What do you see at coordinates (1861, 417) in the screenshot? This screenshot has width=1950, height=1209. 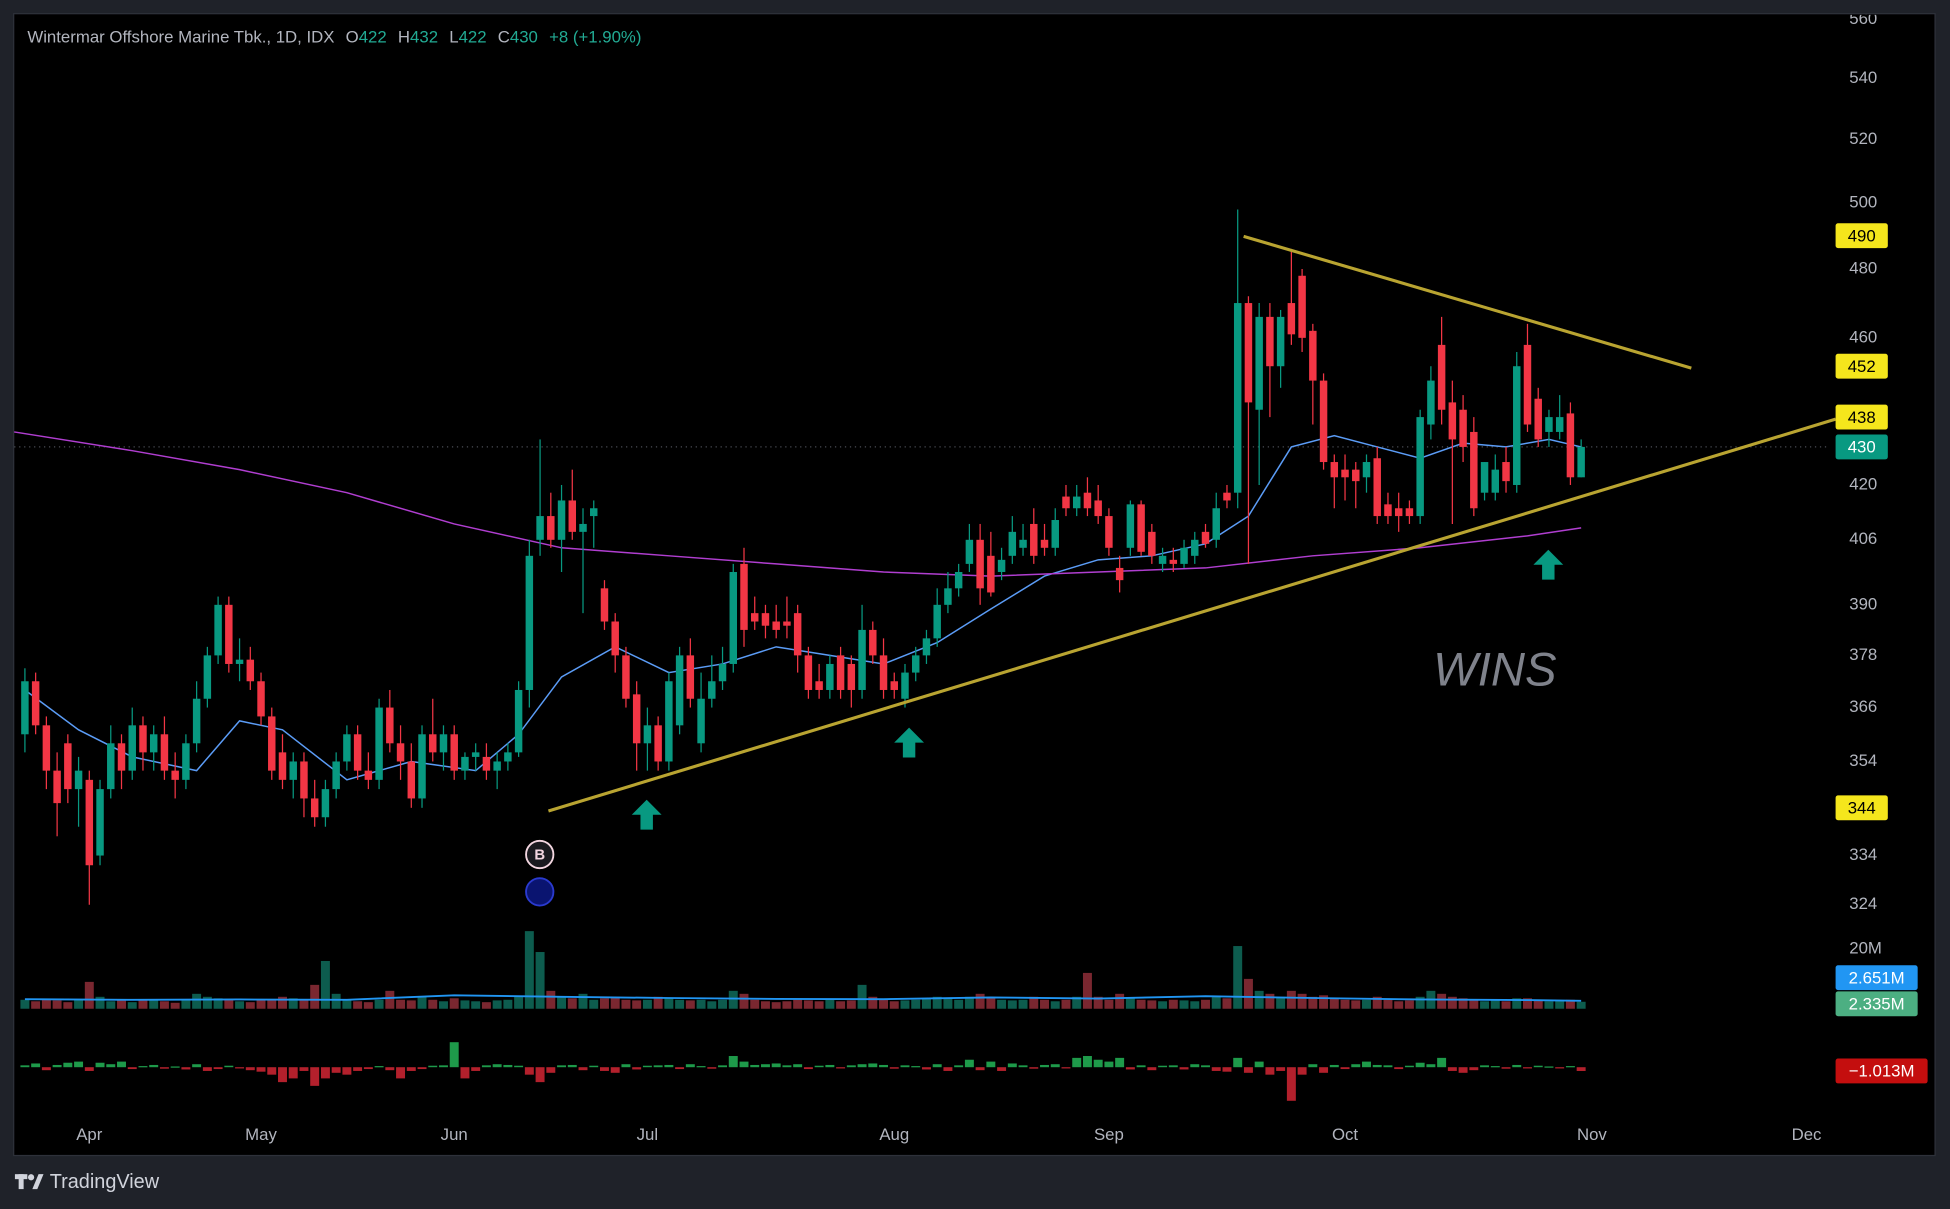 I see `price-marker` at bounding box center [1861, 417].